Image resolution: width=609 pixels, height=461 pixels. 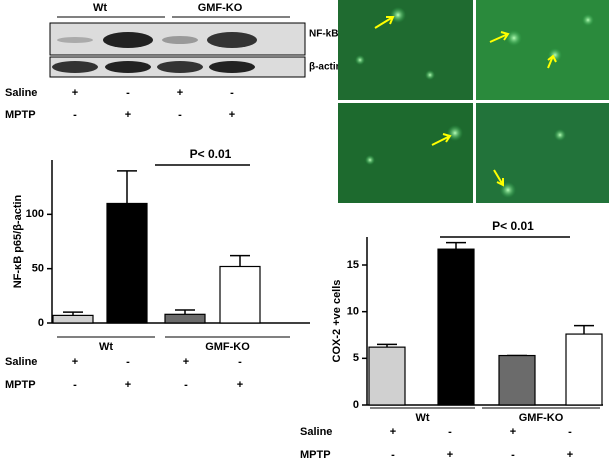 I want to click on y-tick-label: 50, so click(x=38, y=269).